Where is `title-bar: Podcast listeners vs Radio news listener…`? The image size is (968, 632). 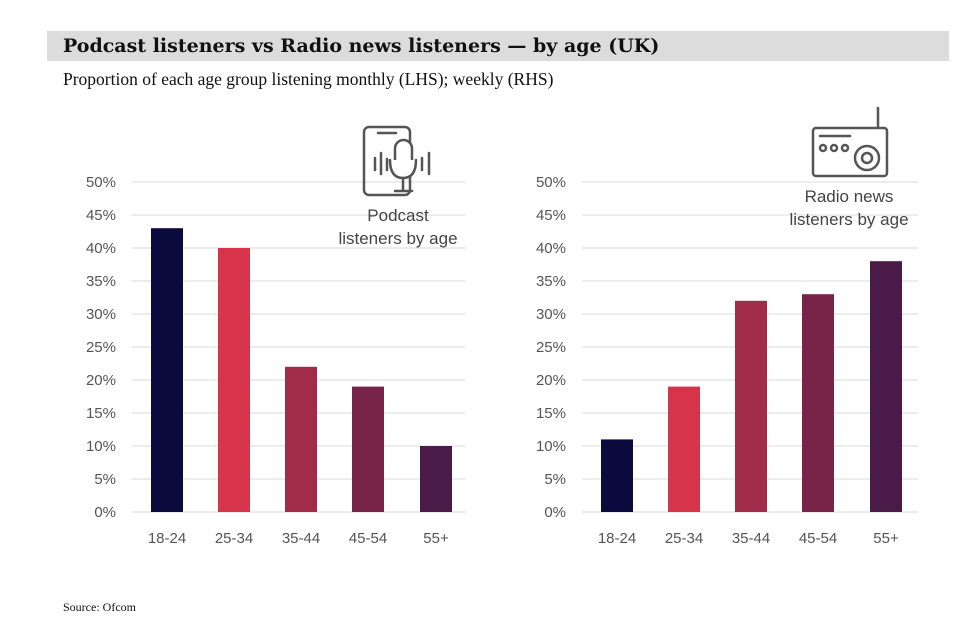
title-bar: Podcast listeners vs Radio news listener… is located at coordinates (498, 46).